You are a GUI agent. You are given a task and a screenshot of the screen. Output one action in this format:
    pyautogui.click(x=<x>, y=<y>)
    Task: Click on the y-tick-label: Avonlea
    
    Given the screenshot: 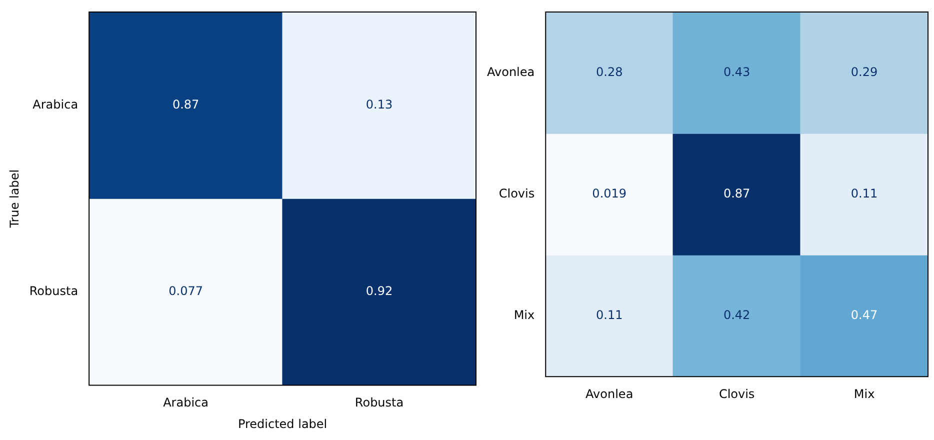 What is the action you would take?
    pyautogui.click(x=511, y=71)
    